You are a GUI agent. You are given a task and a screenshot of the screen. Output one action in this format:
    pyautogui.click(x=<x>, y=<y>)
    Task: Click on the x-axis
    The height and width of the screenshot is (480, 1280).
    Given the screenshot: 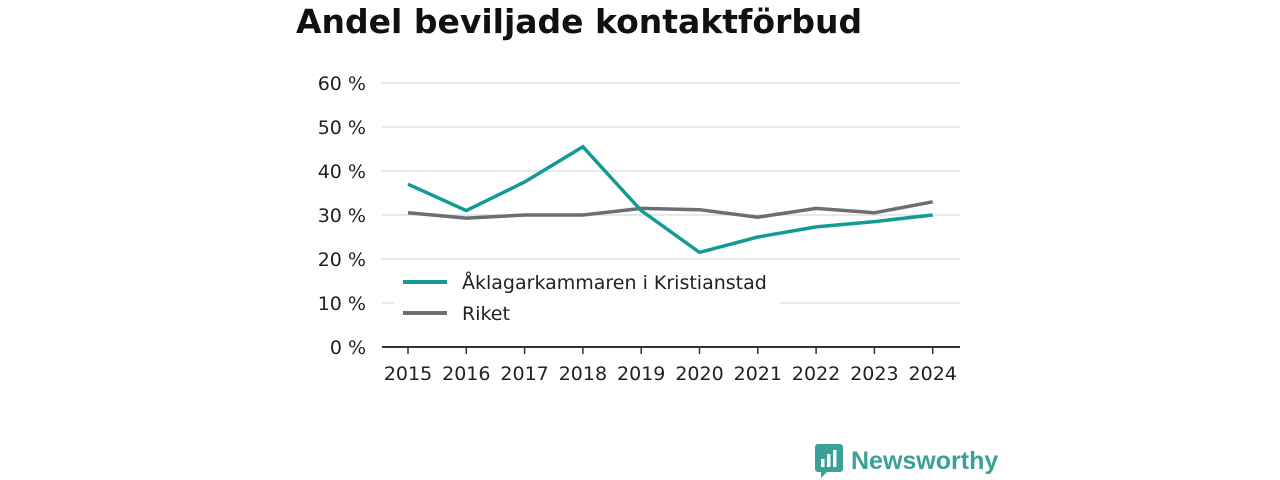 What is the action you would take?
    pyautogui.click(x=671, y=350)
    